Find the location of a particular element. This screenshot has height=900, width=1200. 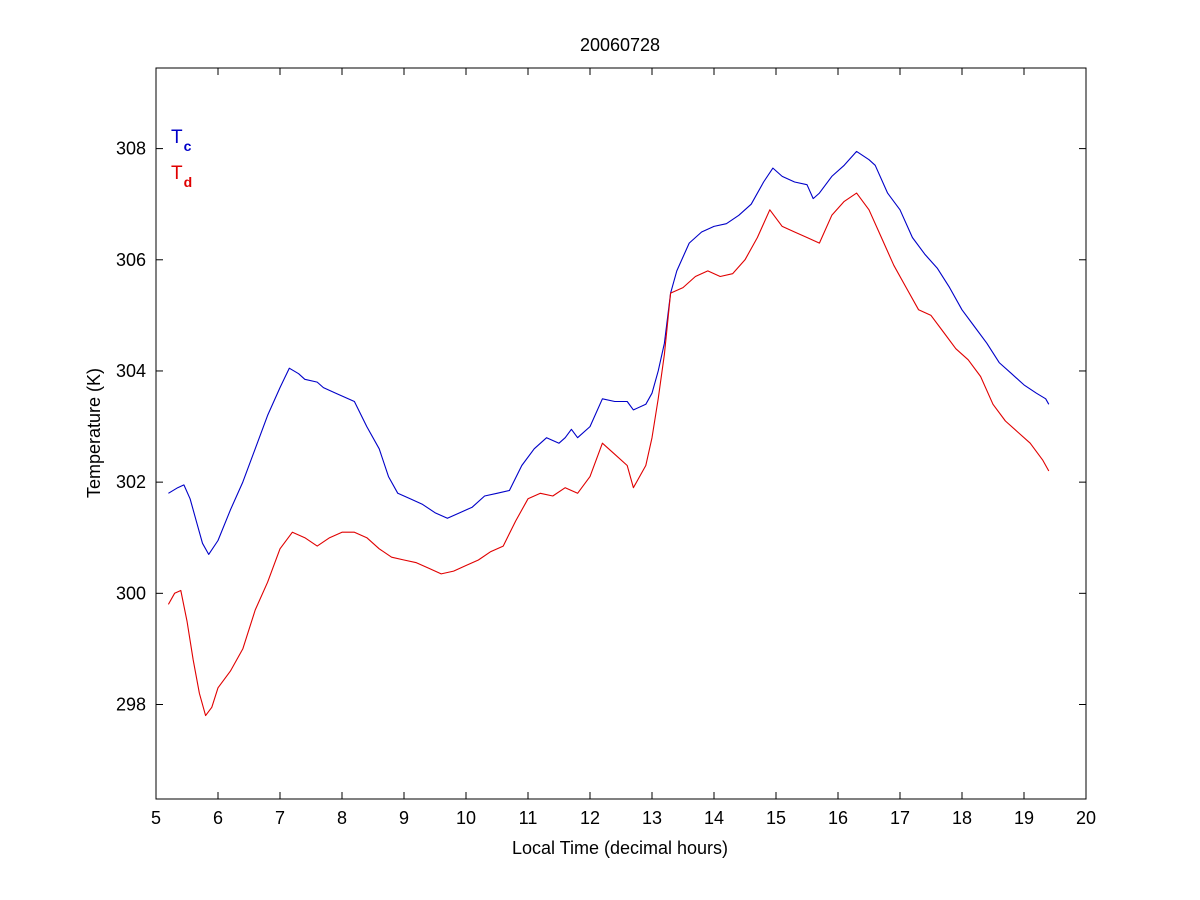

legend-entry-tc: Tc is located at coordinates (181, 140).